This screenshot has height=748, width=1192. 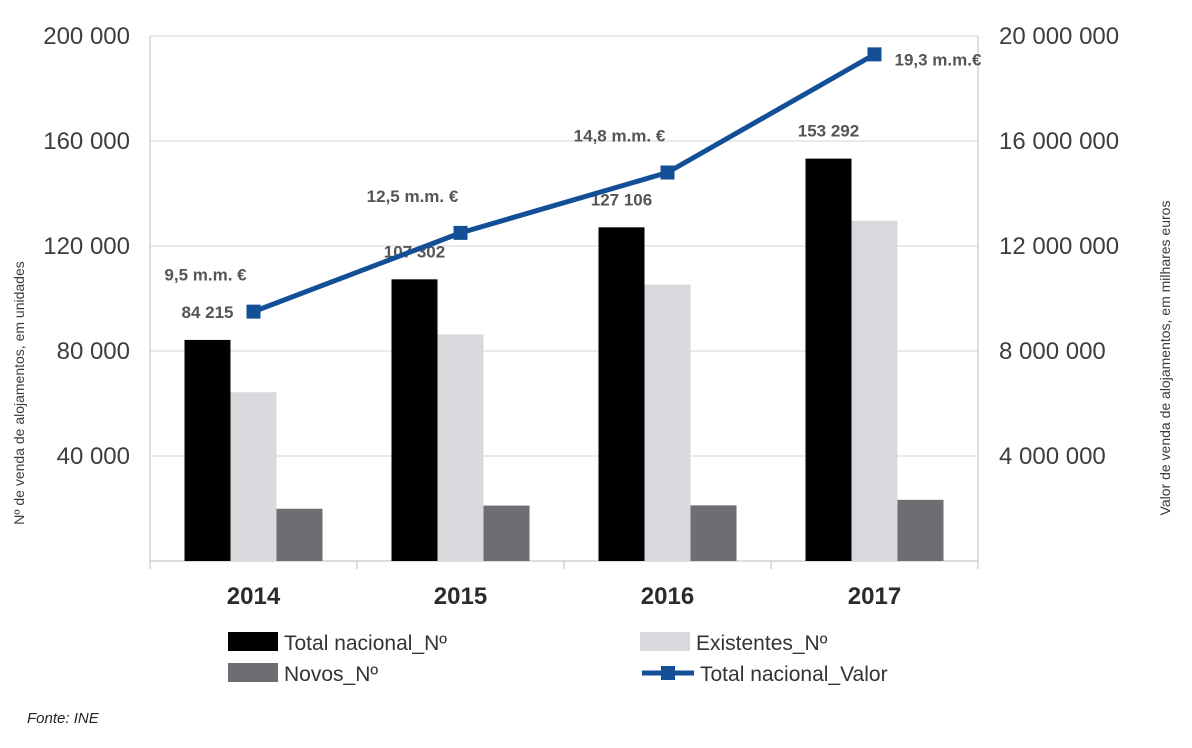 I want to click on y-right-tick-label: 12 000 000, so click(x=1059, y=246).